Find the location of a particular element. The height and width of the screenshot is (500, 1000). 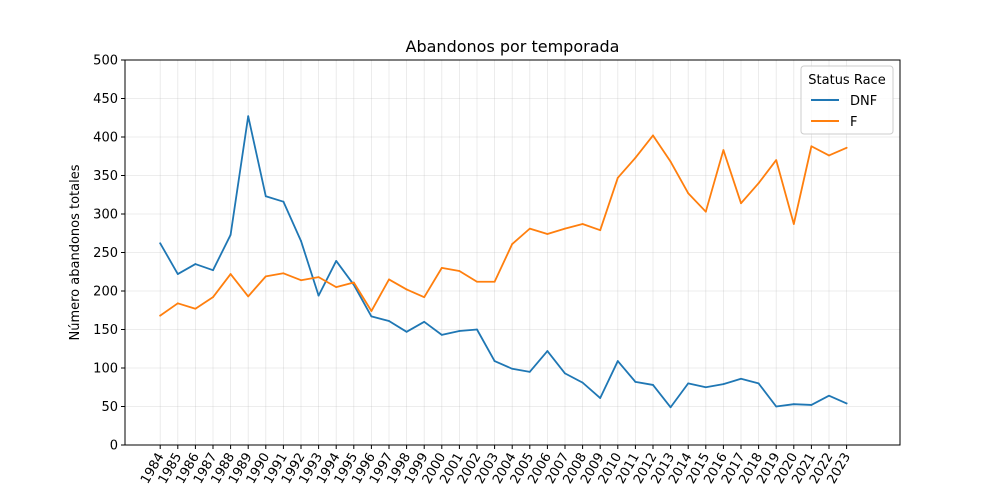

legend-label-f: F is located at coordinates (853, 122).